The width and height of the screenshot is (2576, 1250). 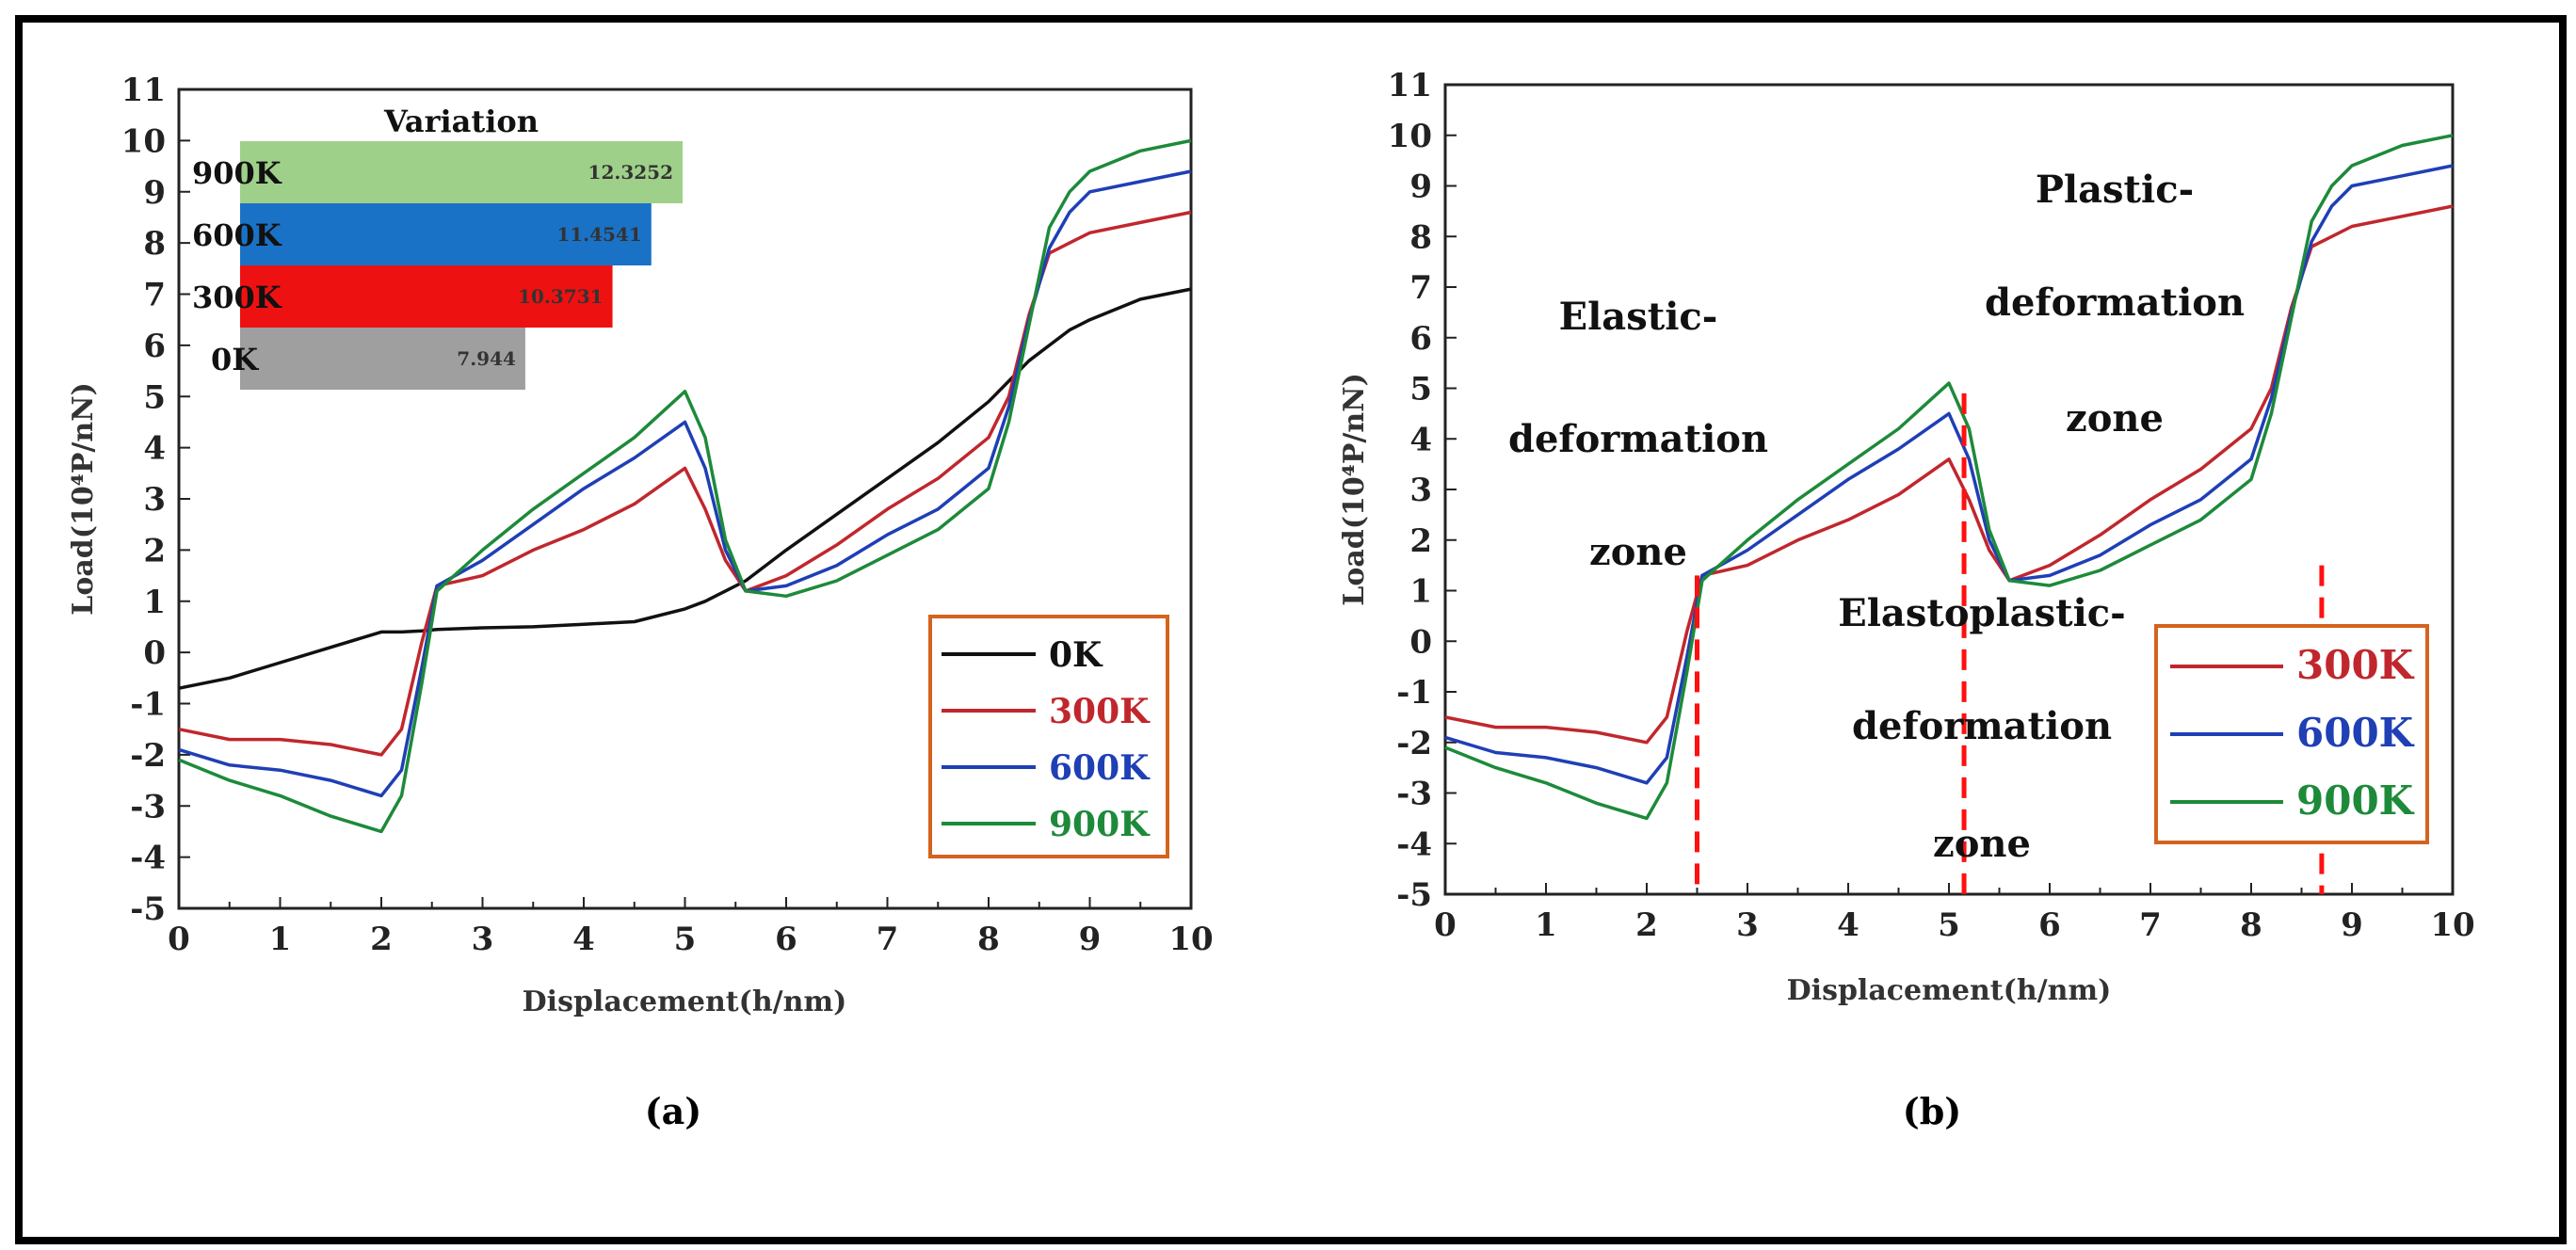 I want to click on elastic-zone-label: zone, so click(x=1638, y=552).